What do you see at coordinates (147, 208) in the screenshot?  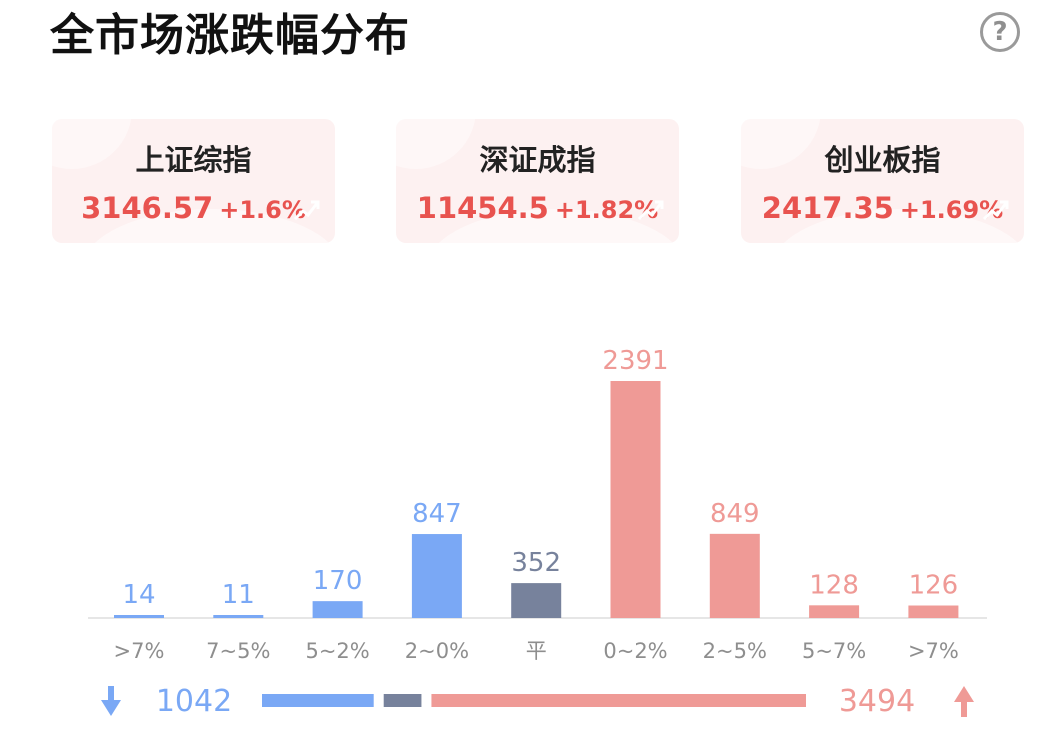 I see `index-price: 3146.57` at bounding box center [147, 208].